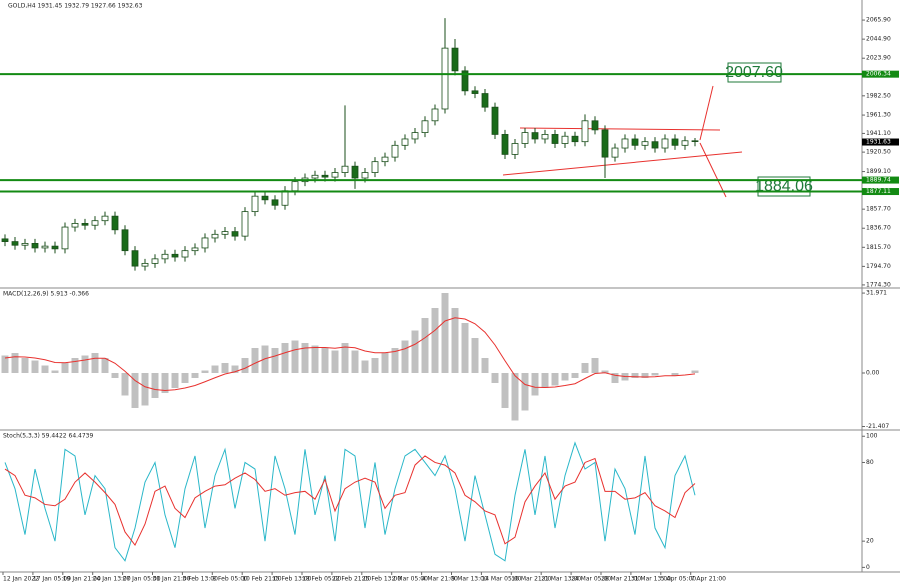 The height and width of the screenshot is (585, 900). I want to click on annotation-box, so click(754, 72).